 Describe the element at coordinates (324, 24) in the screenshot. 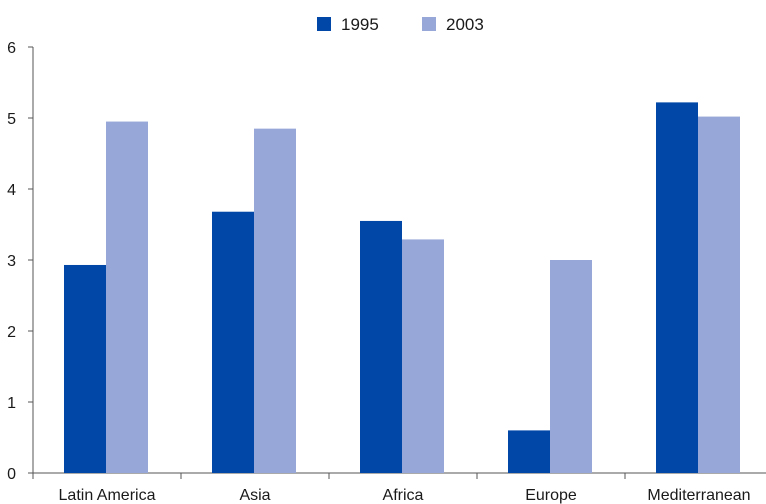

I see `legend-swatch-1995` at that location.